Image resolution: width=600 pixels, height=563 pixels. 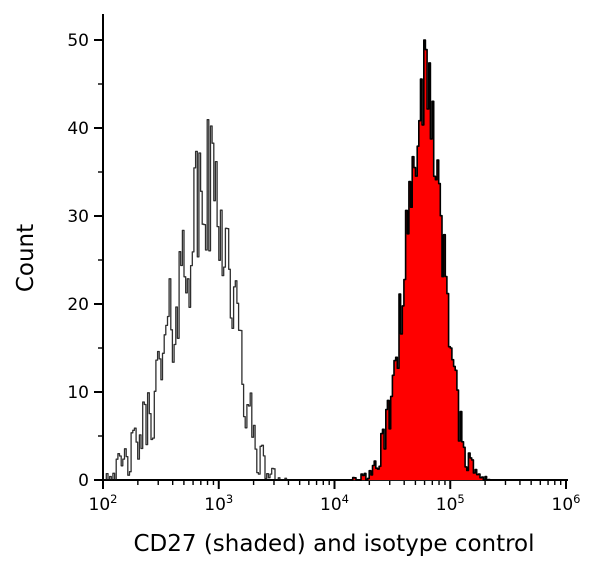 What do you see at coordinates (450, 503) in the screenshot?
I see `x-tick-label: 10⁵` at bounding box center [450, 503].